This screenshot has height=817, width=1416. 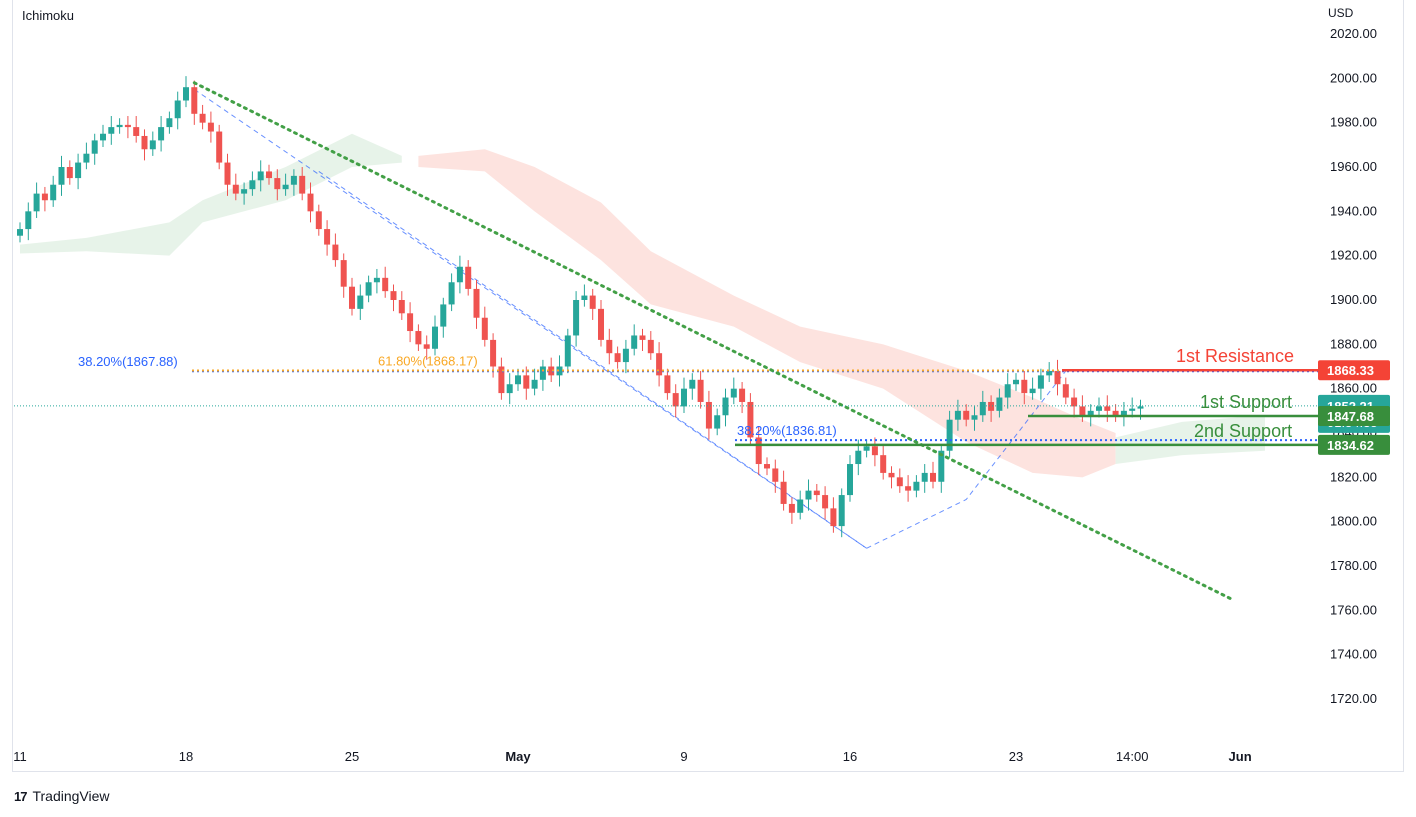 I want to click on zigzag-line, so click(x=966, y=459).